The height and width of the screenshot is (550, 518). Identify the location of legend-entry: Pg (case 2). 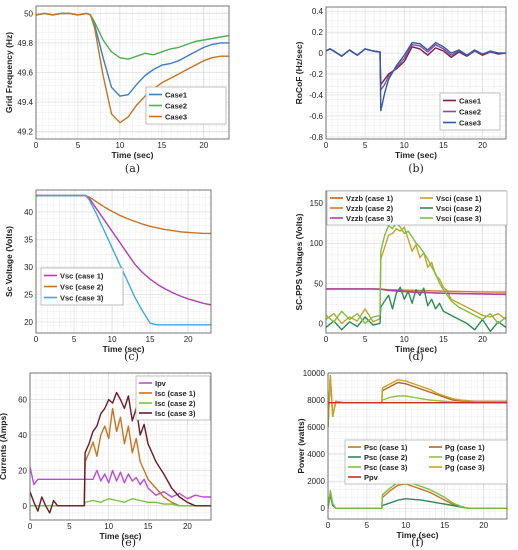
(465, 457).